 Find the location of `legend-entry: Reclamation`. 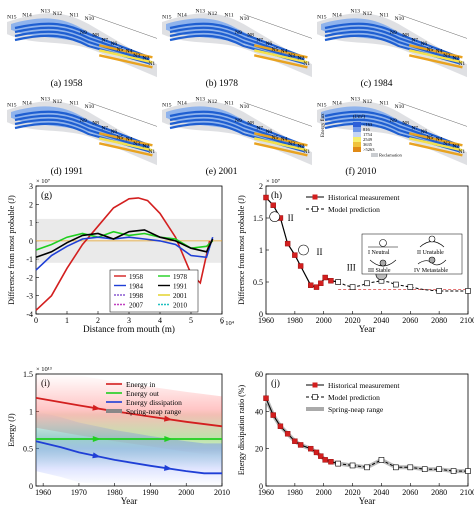

legend-entry: Reclamation is located at coordinates (390, 155).